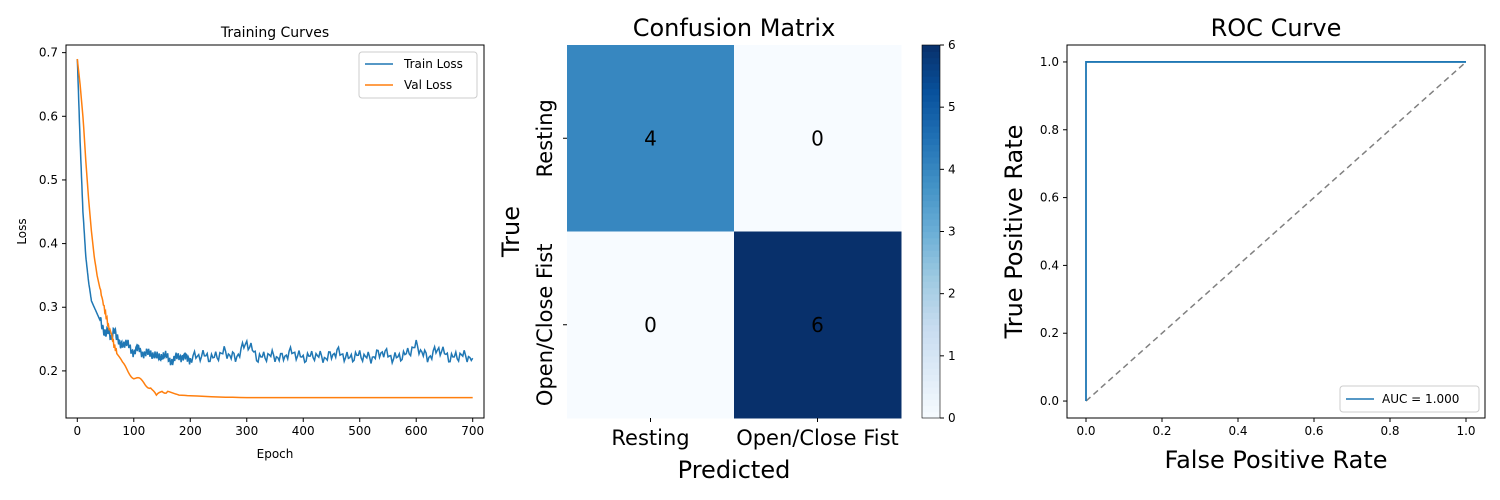 The height and width of the screenshot is (500, 1500). What do you see at coordinates (817, 438) in the screenshot?
I see `x-tick-label: Open/Close Fist` at bounding box center [817, 438].